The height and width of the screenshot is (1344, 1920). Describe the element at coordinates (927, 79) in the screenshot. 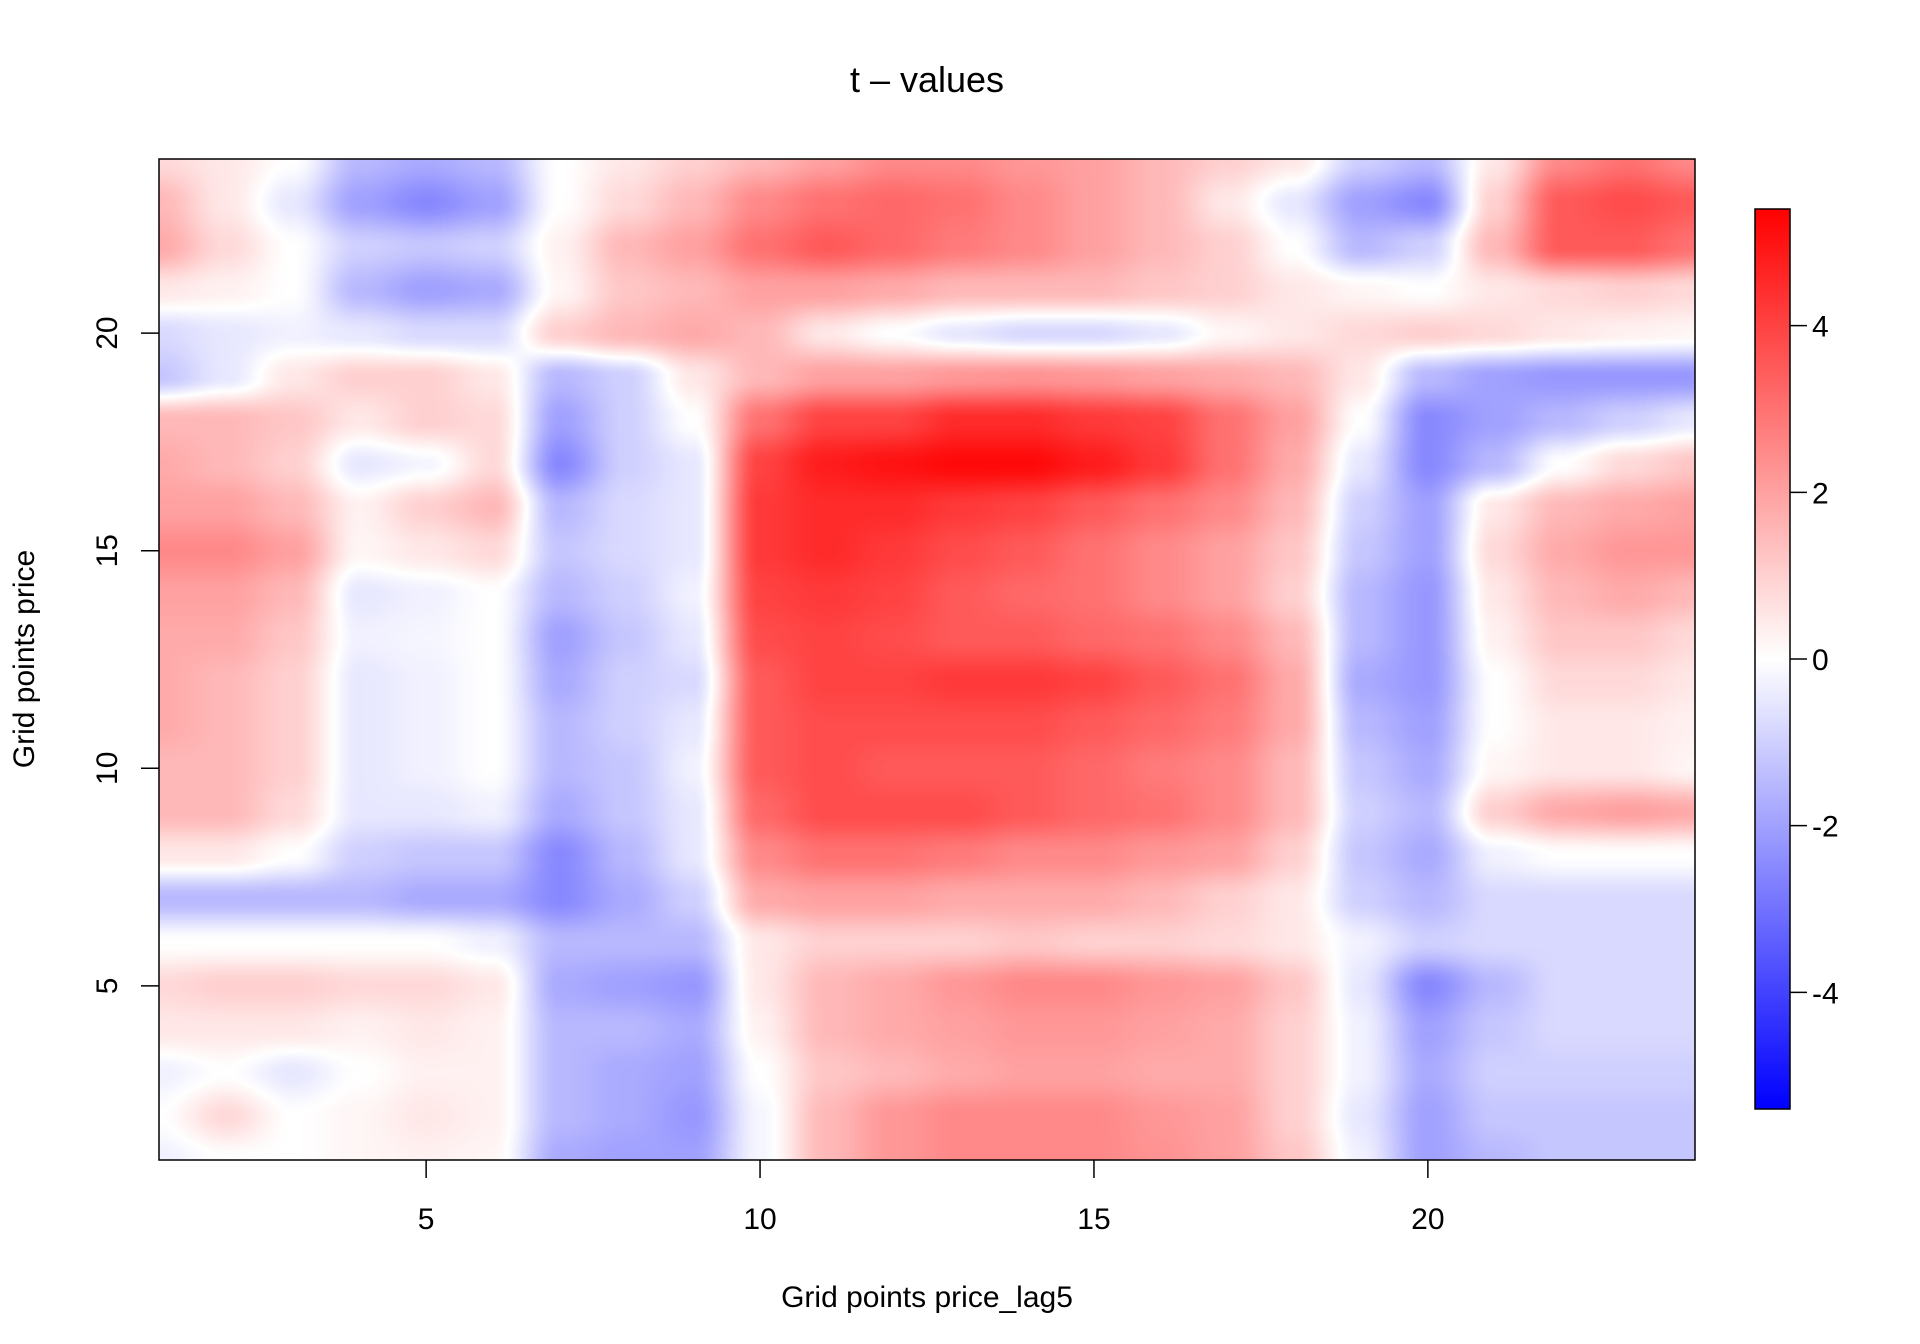

I see `chart-title: t – values` at that location.